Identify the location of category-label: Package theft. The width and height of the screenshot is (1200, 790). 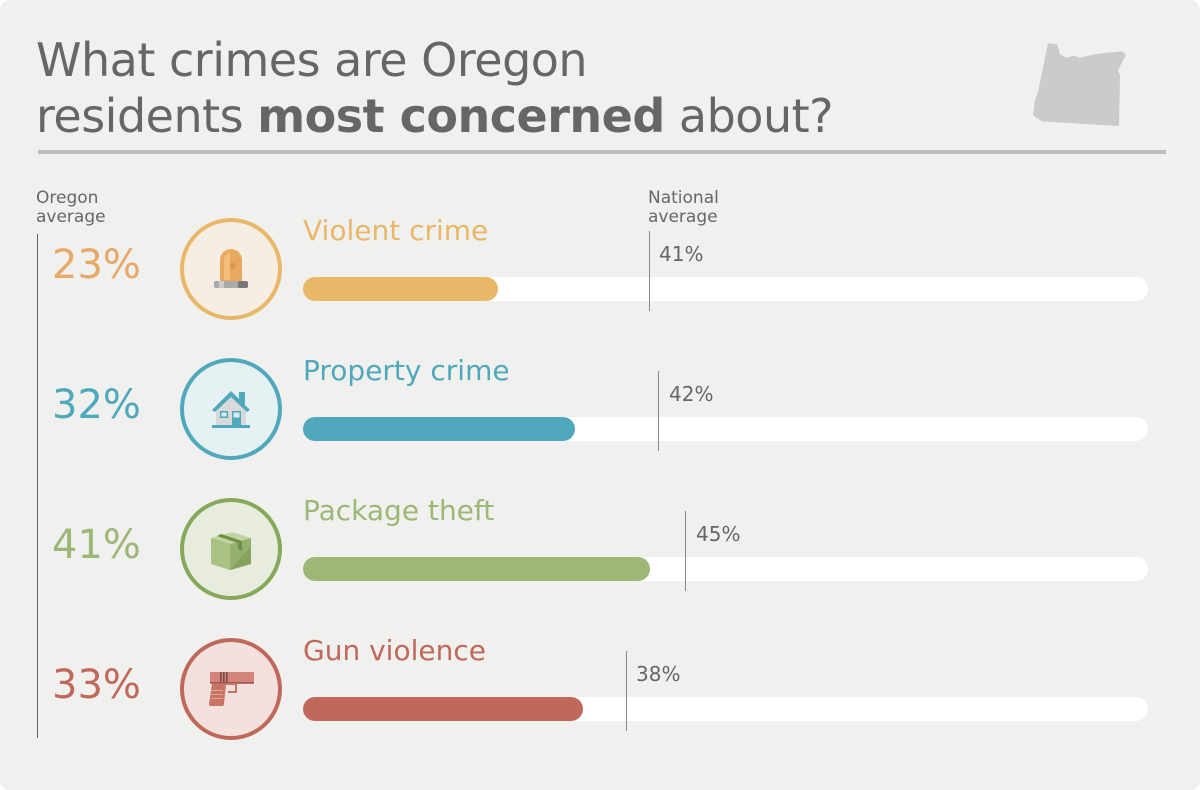
(399, 510).